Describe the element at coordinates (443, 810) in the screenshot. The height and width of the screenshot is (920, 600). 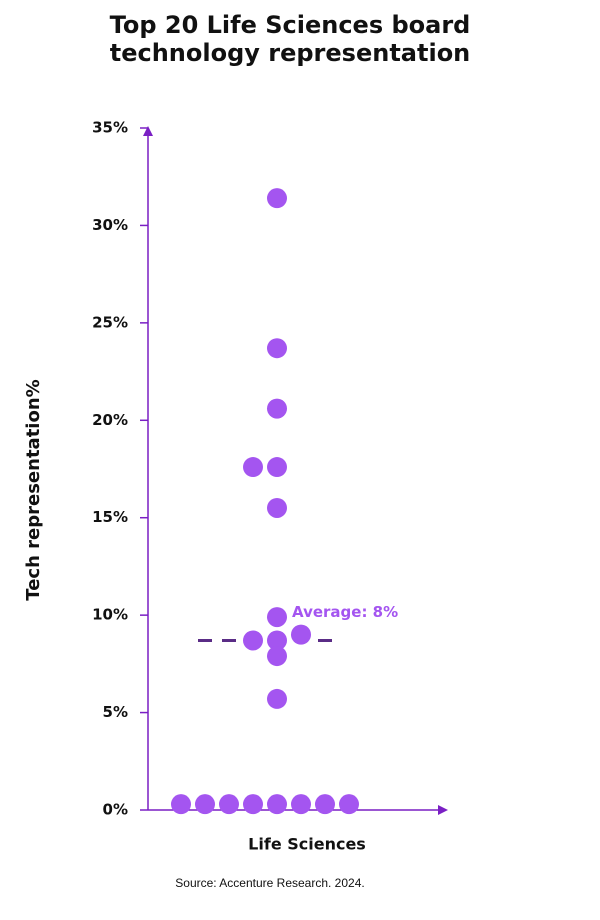
I see `x-axis-arrow` at that location.